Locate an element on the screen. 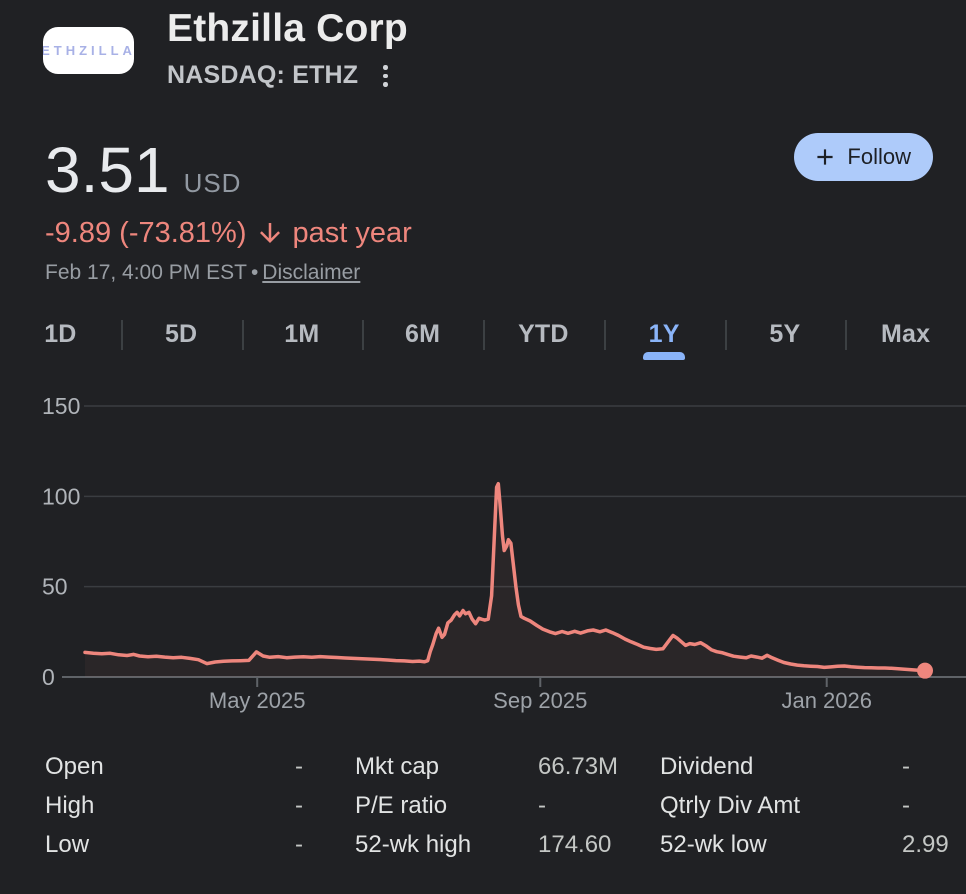  stat-qtrlydiv-value: - is located at coordinates (906, 805).